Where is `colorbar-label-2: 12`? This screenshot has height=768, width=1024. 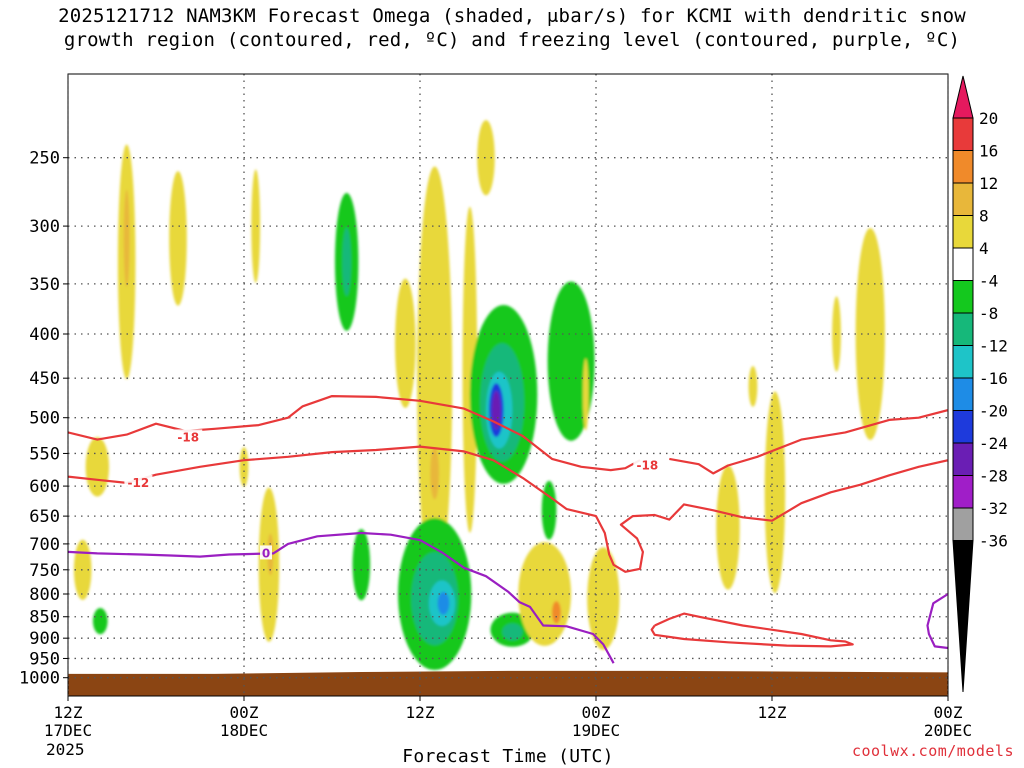 colorbar-label-2: 12 is located at coordinates (988, 183).